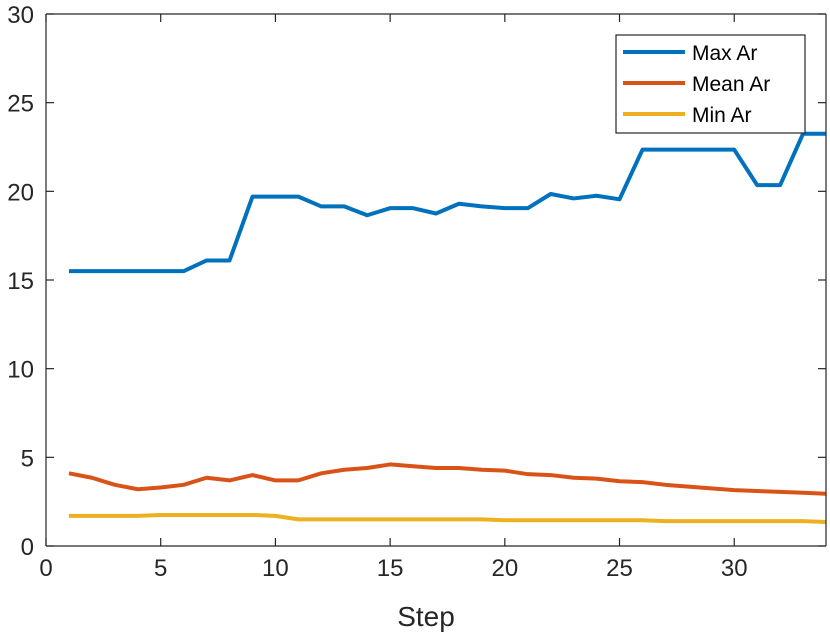  Describe the element at coordinates (27, 458) in the screenshot. I see `y-tick-label: 5` at that location.